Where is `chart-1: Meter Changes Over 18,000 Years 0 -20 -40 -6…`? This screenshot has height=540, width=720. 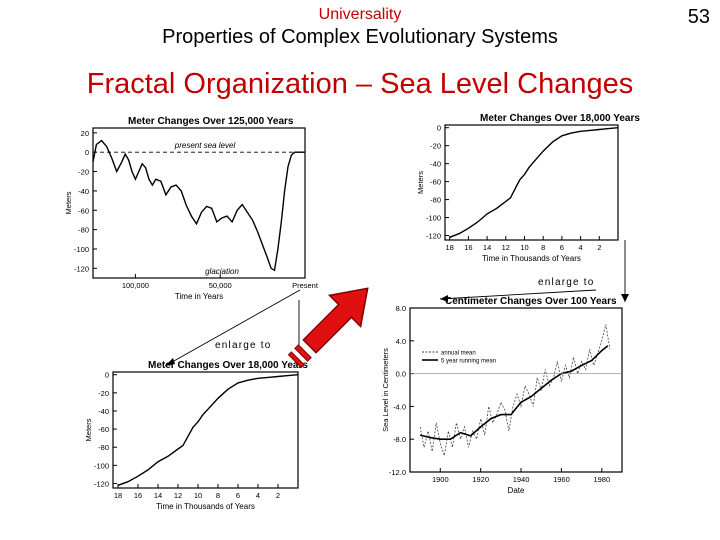 chart-1: Meter Changes Over 18,000 Years 0 -20 -40 -6… is located at coordinates (528, 188).